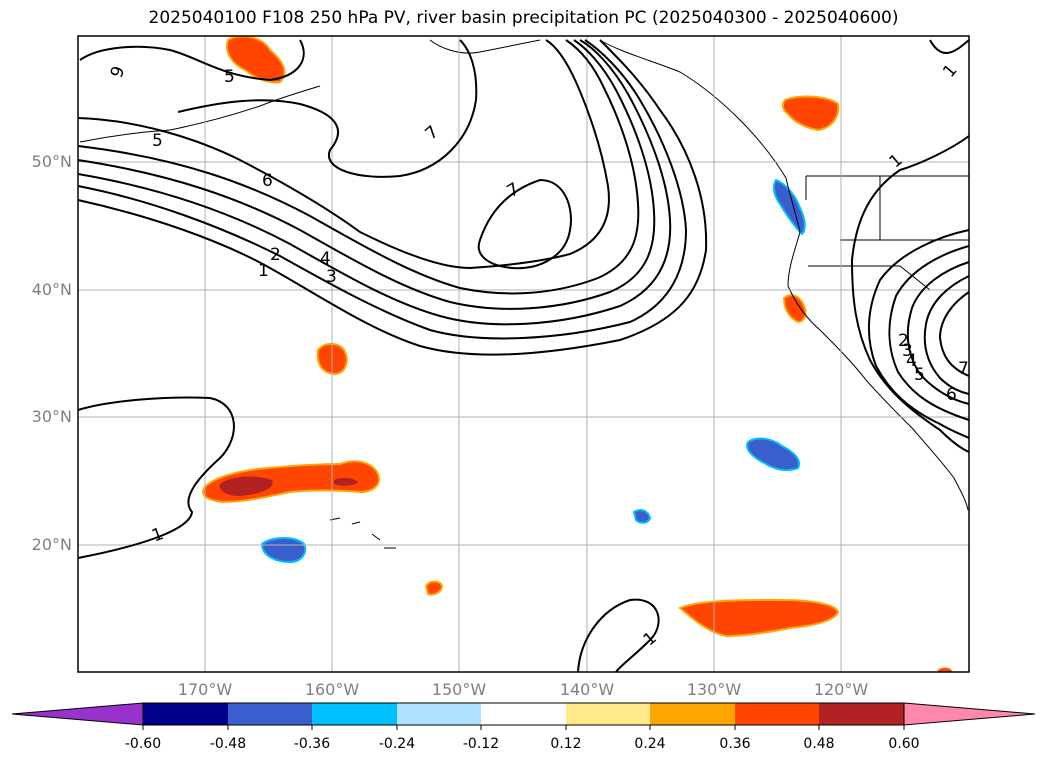 The image size is (1047, 765). What do you see at coordinates (481, 744) in the screenshot?
I see `colorbar-tick: -0.12` at bounding box center [481, 744].